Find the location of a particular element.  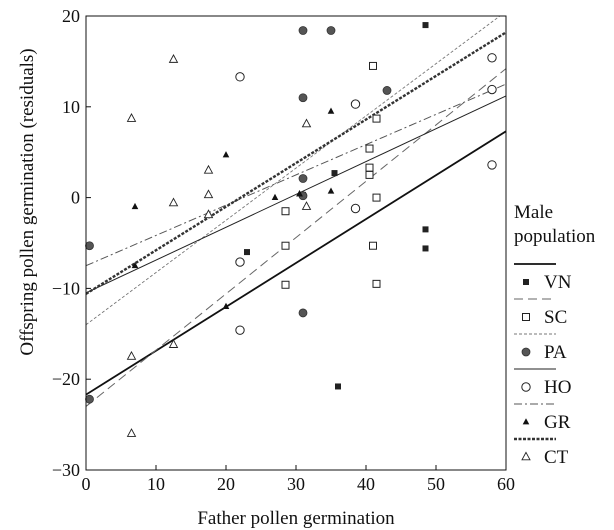

legend-label-sc: SC is located at coordinates (555, 317).